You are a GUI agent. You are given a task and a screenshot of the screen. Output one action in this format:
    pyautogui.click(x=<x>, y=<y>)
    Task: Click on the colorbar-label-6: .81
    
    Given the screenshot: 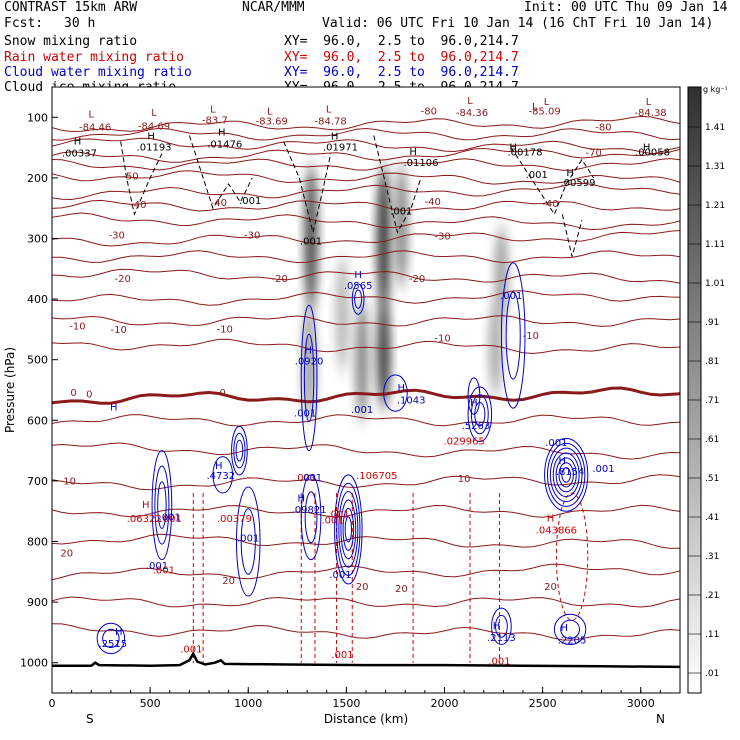 What is the action you would take?
    pyautogui.click(x=712, y=362)
    